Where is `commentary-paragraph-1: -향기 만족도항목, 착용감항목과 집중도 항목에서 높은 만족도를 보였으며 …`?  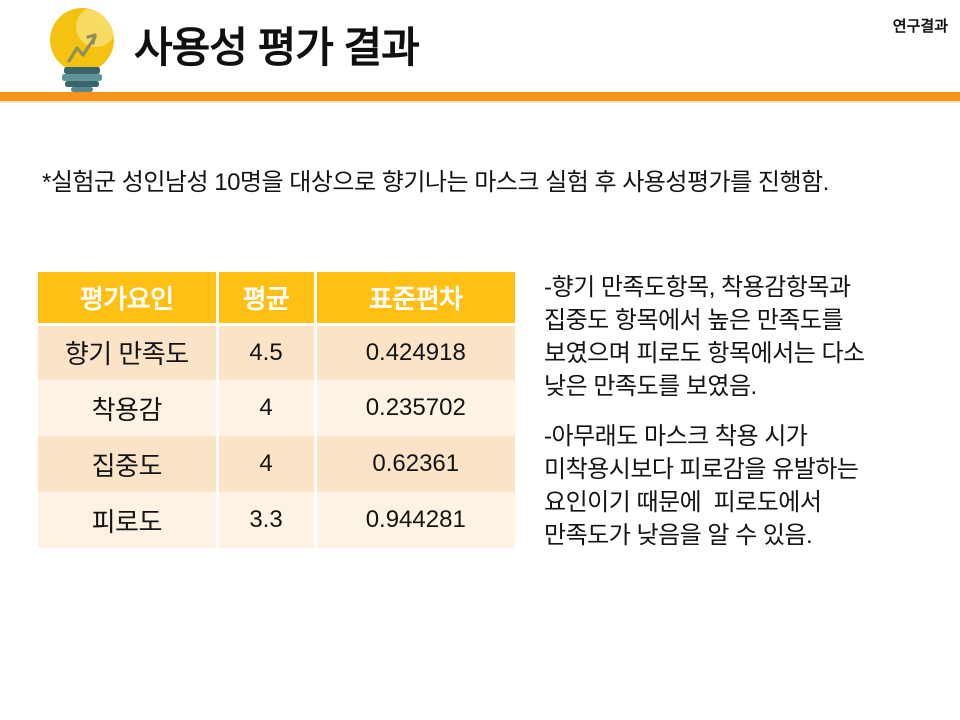 commentary-paragraph-1: -향기 만족도항목, 착용감항목과 집중도 항목에서 높은 만족도를 보였으며 … is located at coordinates (704, 337).